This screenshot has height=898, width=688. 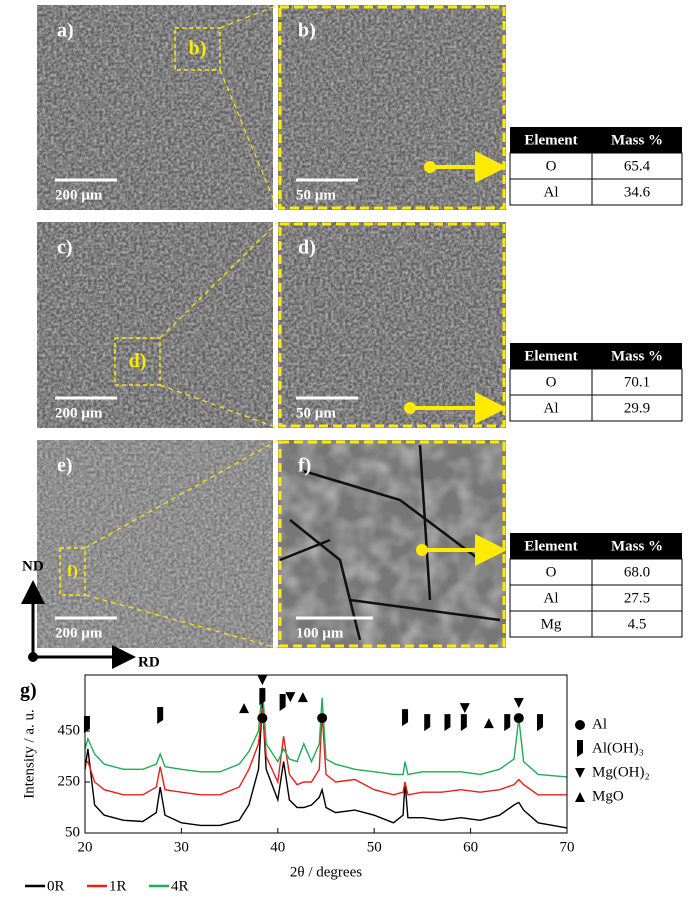 What do you see at coordinates (29, 754) in the screenshot?
I see `y-axis-title: Intensity / a. u.` at bounding box center [29, 754].